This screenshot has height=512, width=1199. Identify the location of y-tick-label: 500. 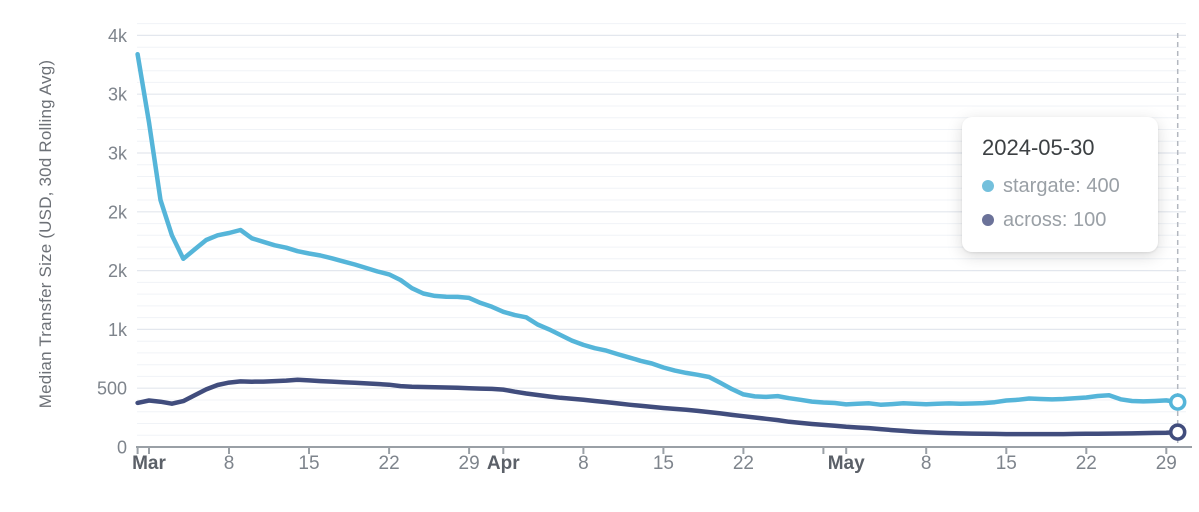
(112, 389).